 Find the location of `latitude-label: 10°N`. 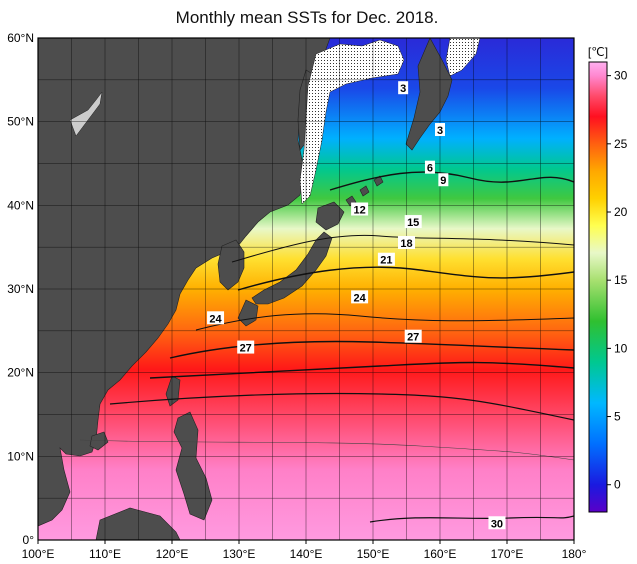

latitude-label: 10°N is located at coordinates (20, 456).